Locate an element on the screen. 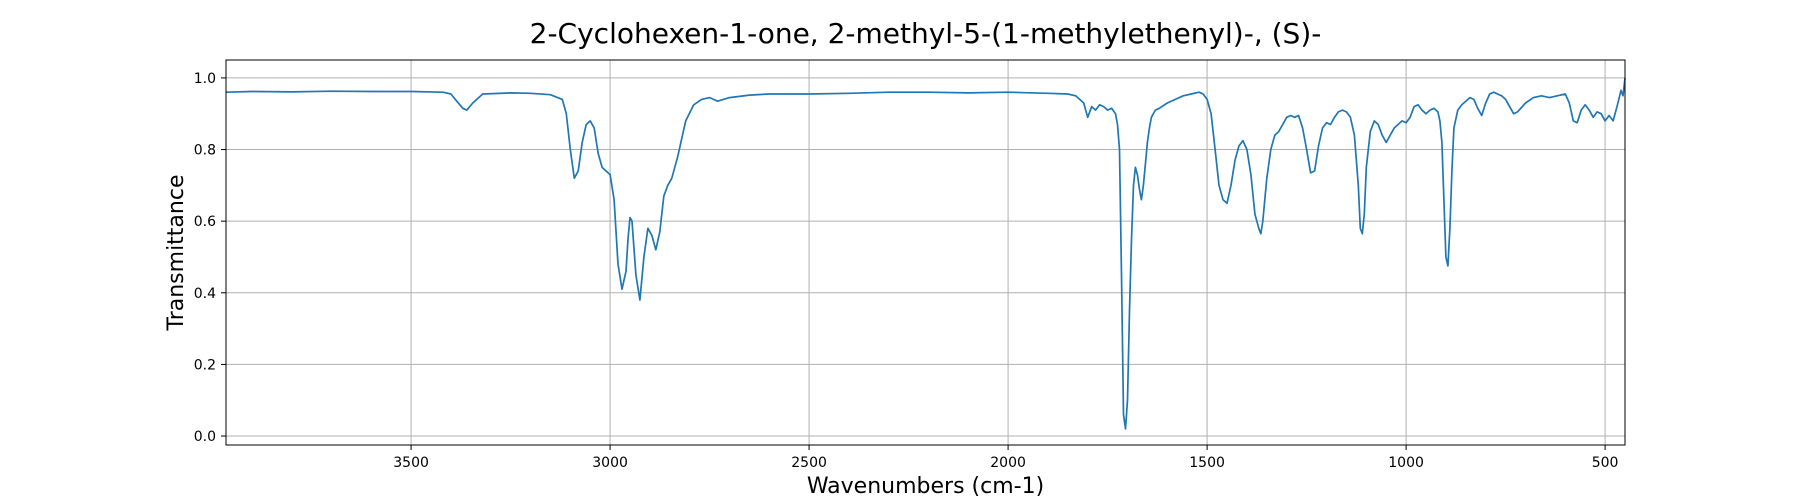 The width and height of the screenshot is (1800, 500). x-axis-label: Wavenumbers (cm-1) is located at coordinates (925, 486).